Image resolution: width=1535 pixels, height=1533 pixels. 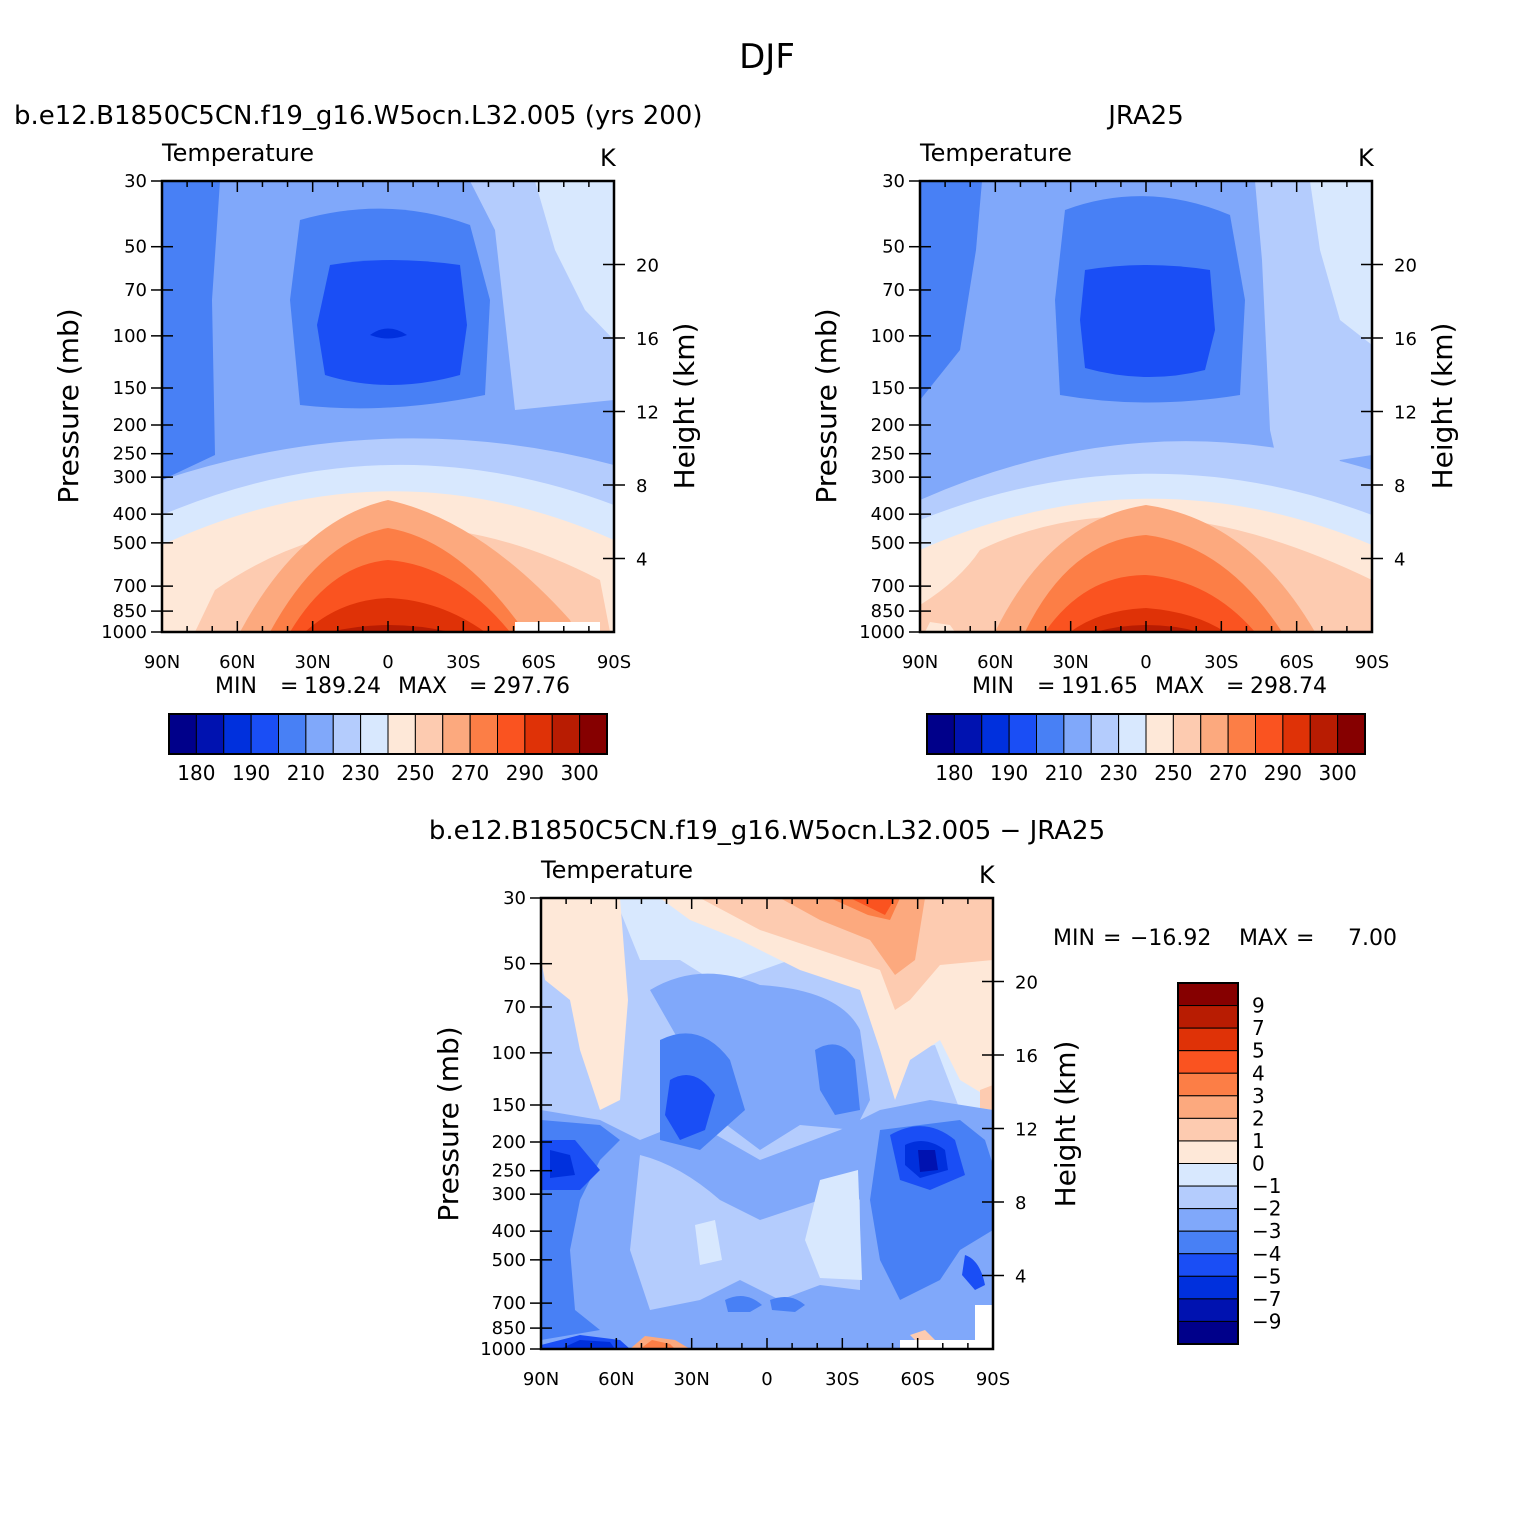 What do you see at coordinates (289, 686) in the screenshot?
I see `min-eq: =` at bounding box center [289, 686].